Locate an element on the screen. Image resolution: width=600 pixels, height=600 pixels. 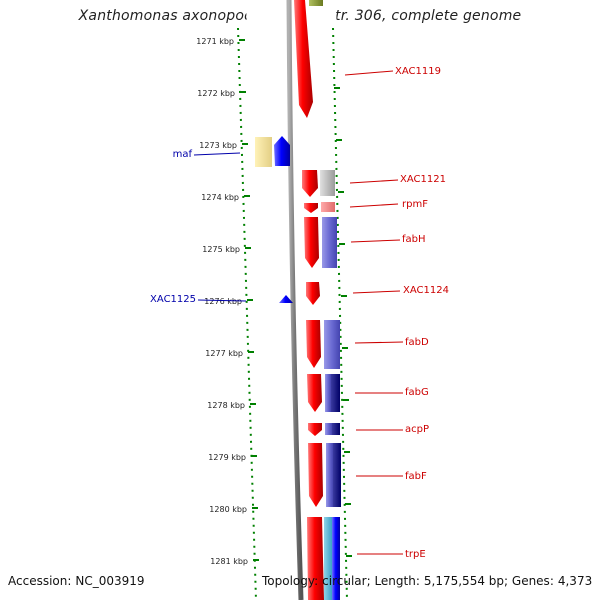
ruler-tick-label: 1278 kbp is located at coordinates (226, 405).